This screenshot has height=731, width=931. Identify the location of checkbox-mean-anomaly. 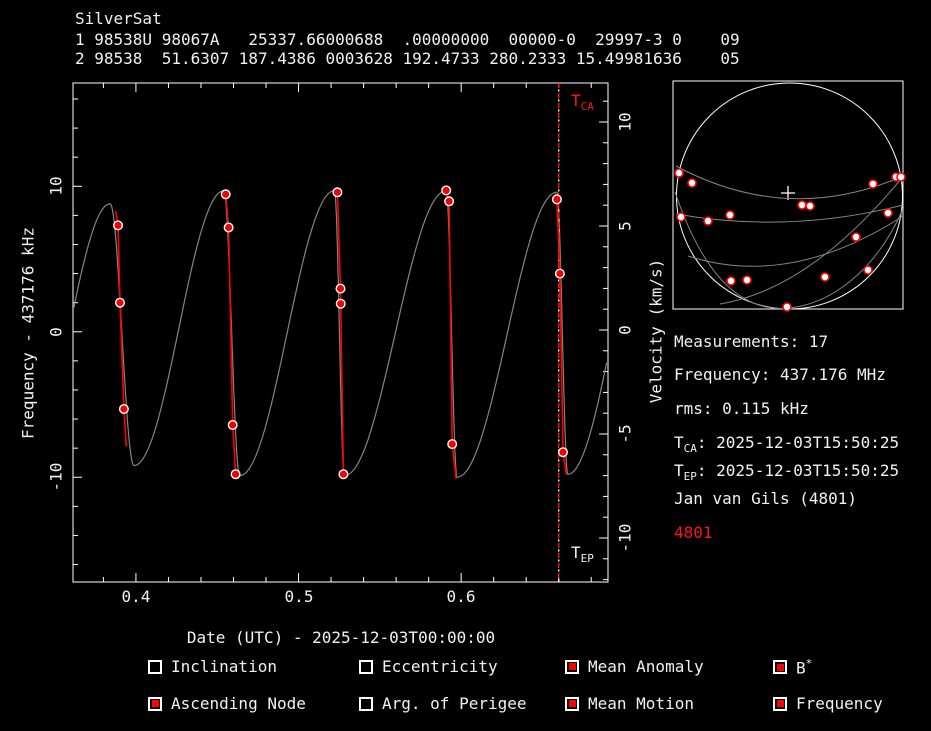
(572, 666).